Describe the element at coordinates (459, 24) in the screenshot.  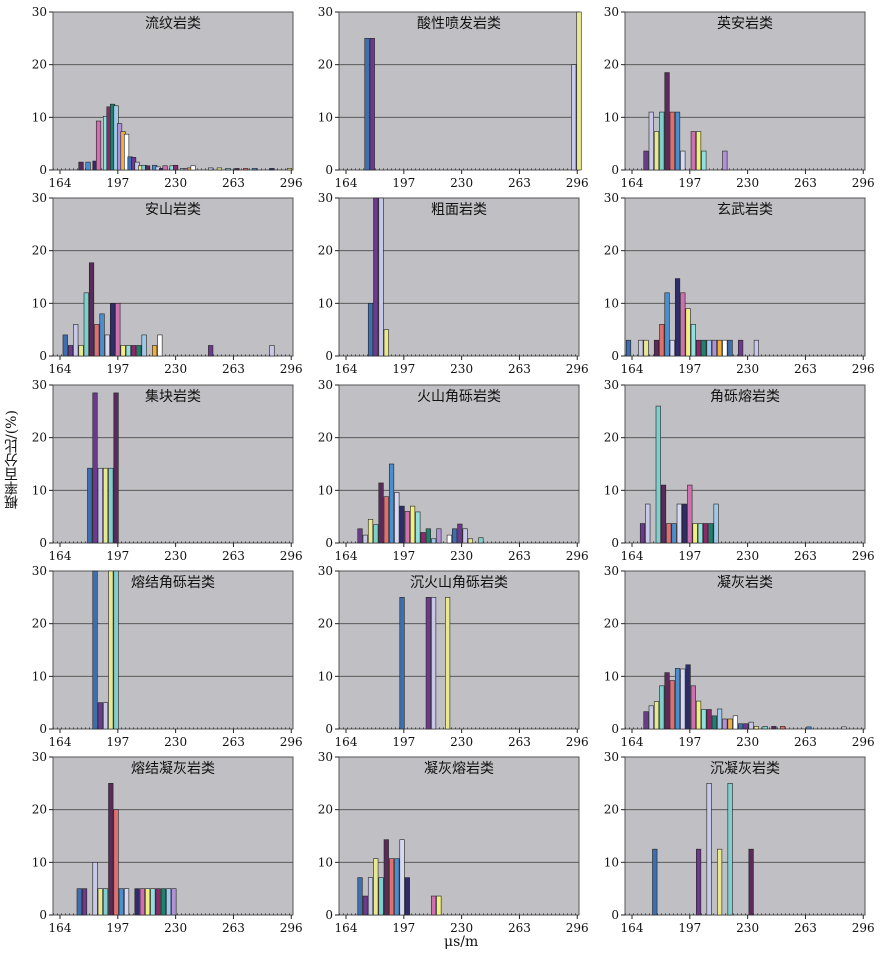
I see `chart-title: 酸性喷发岩类` at that location.